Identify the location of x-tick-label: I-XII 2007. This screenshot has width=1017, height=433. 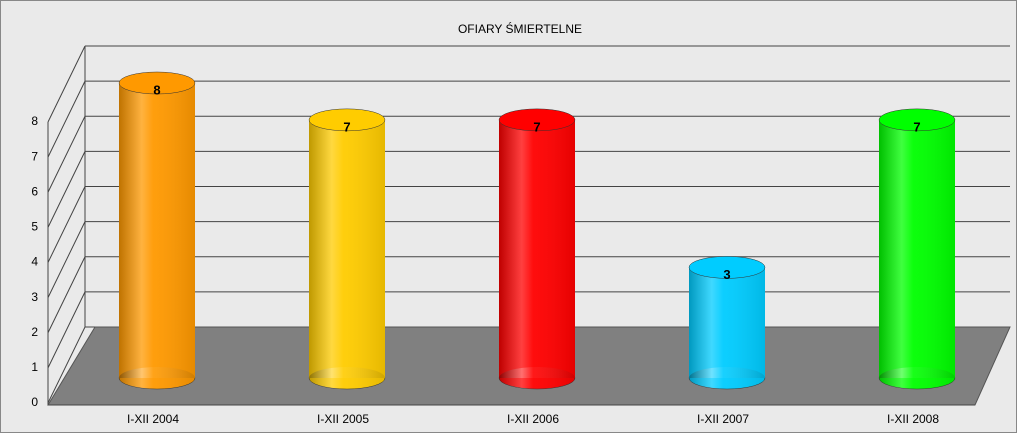
(723, 419).